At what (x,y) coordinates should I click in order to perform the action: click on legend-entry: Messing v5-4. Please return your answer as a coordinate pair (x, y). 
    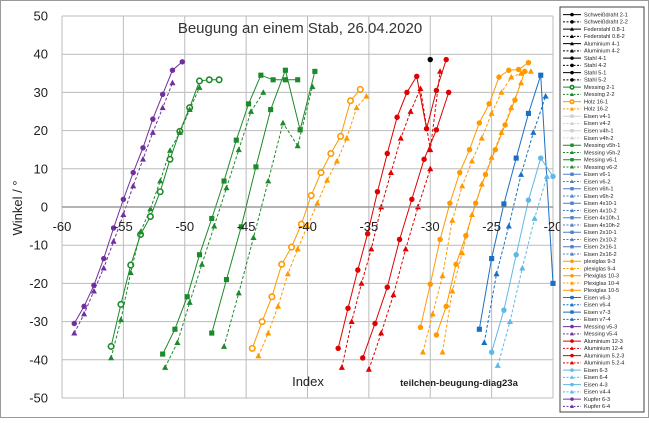
    Looking at the image, I should click on (590, 335).